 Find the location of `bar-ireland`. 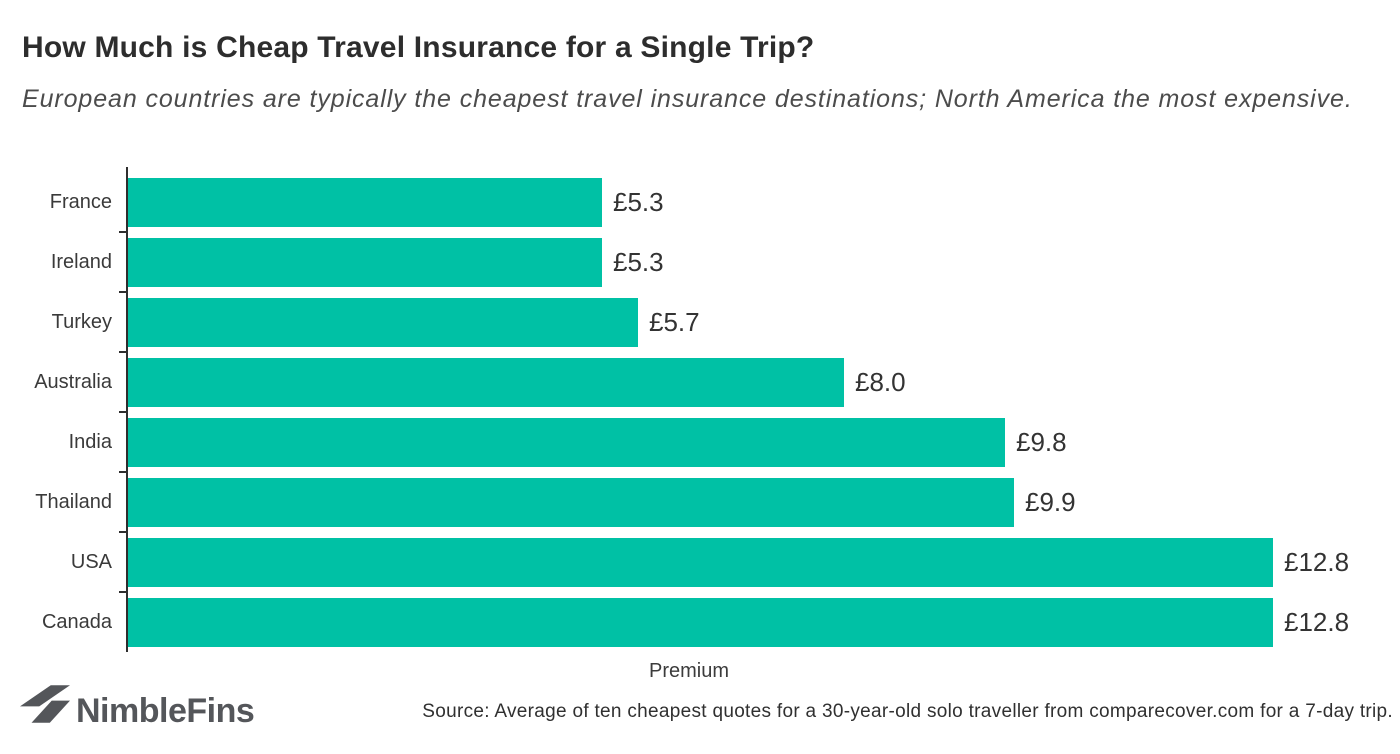

bar-ireland is located at coordinates (365, 262).